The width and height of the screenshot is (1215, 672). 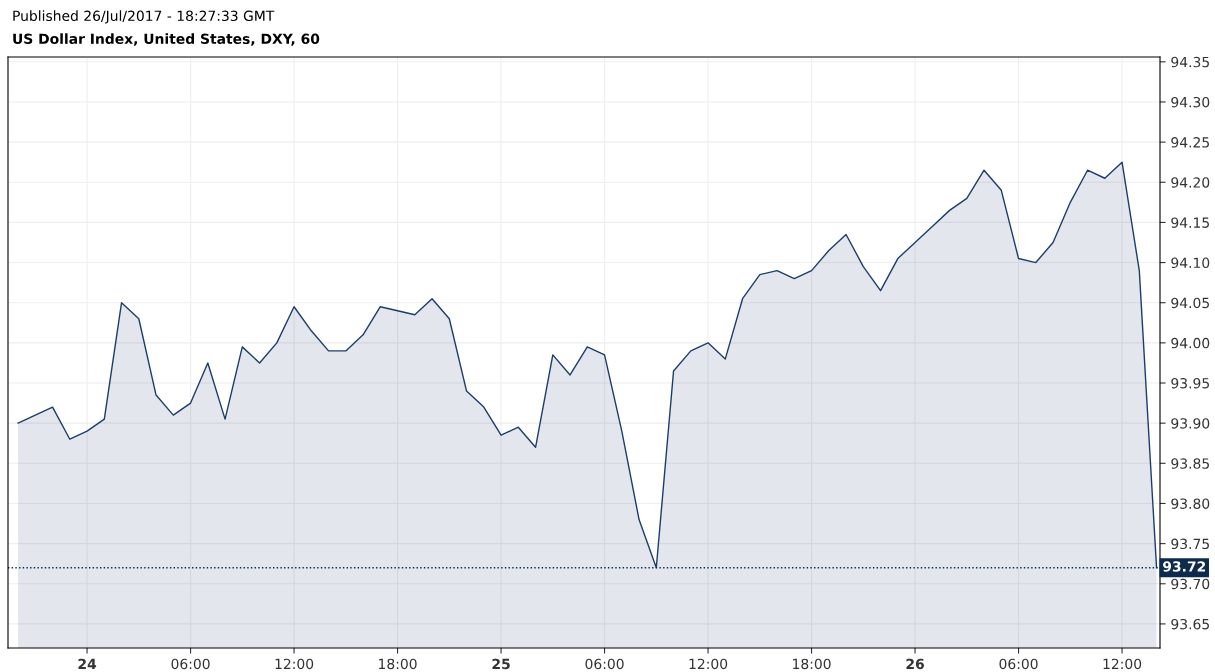 I want to click on y-tick-label: 94.00, so click(x=1190, y=343).